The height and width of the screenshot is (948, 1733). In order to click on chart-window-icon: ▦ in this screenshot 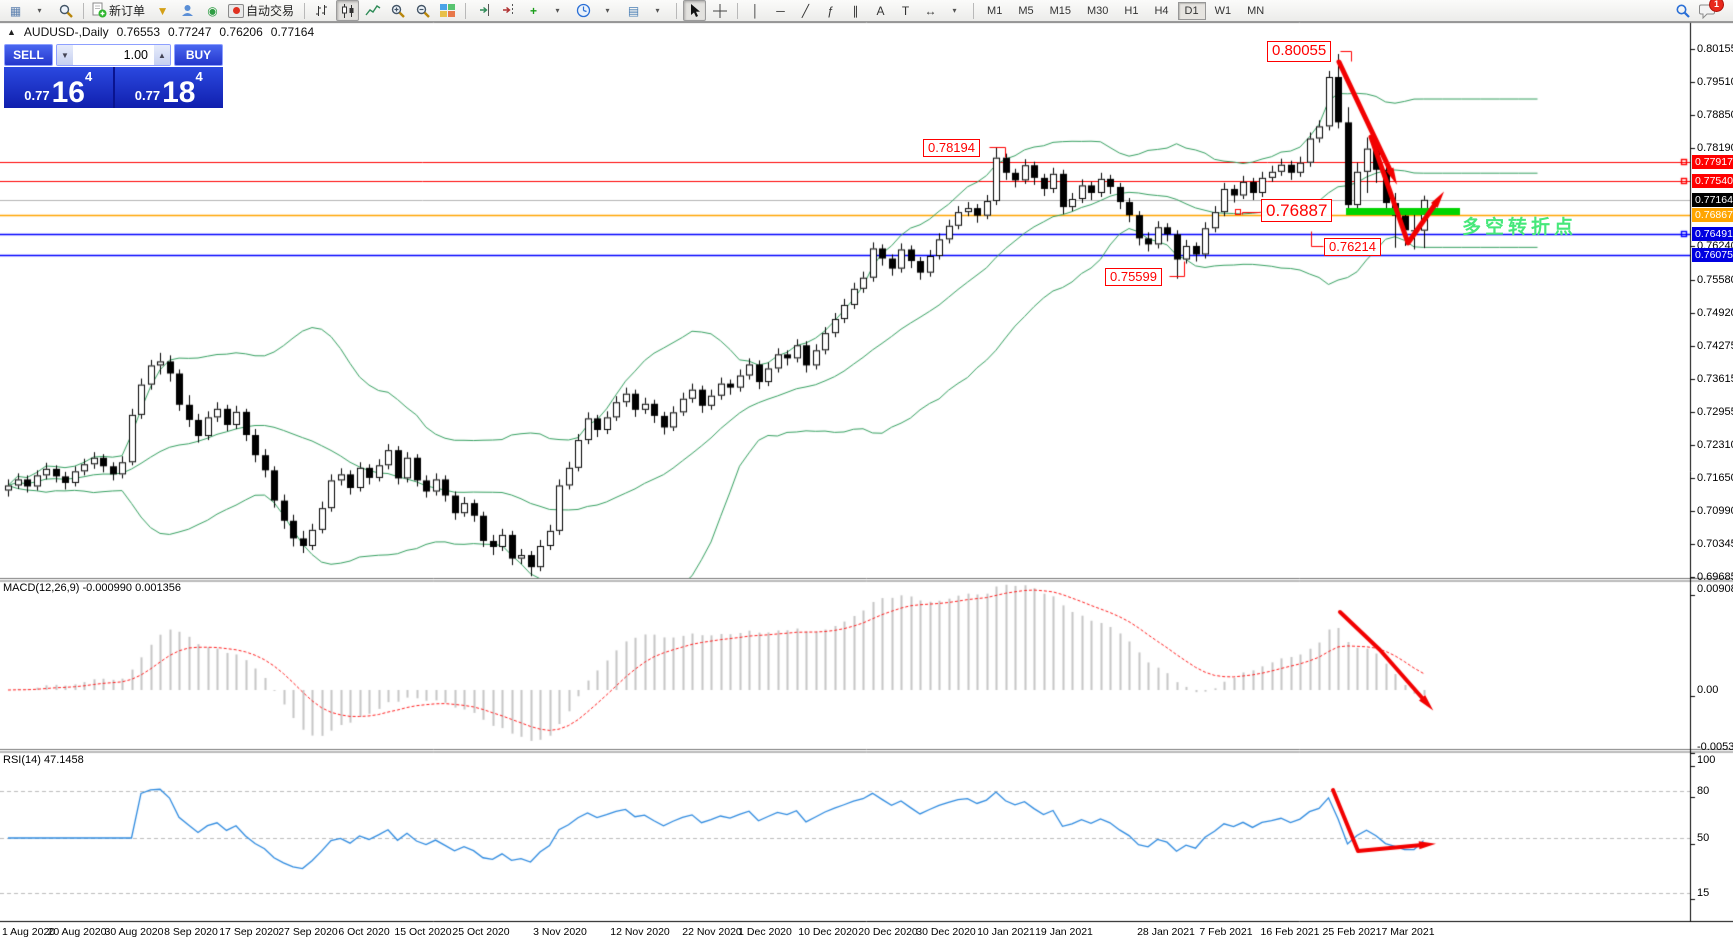, I will do `click(15, 10)`.